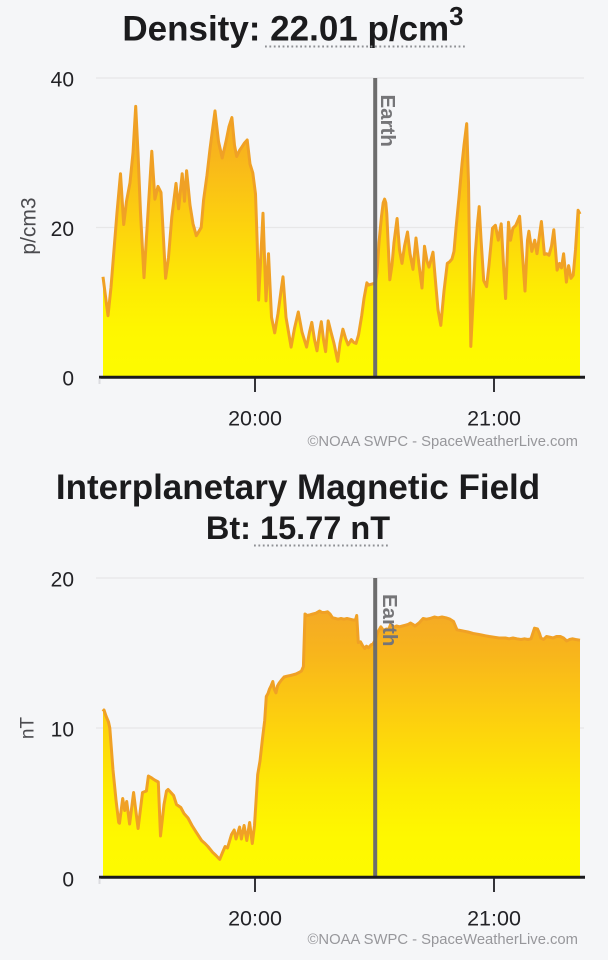 The image size is (608, 960). I want to click on svg-text: 40, so click(62, 80).